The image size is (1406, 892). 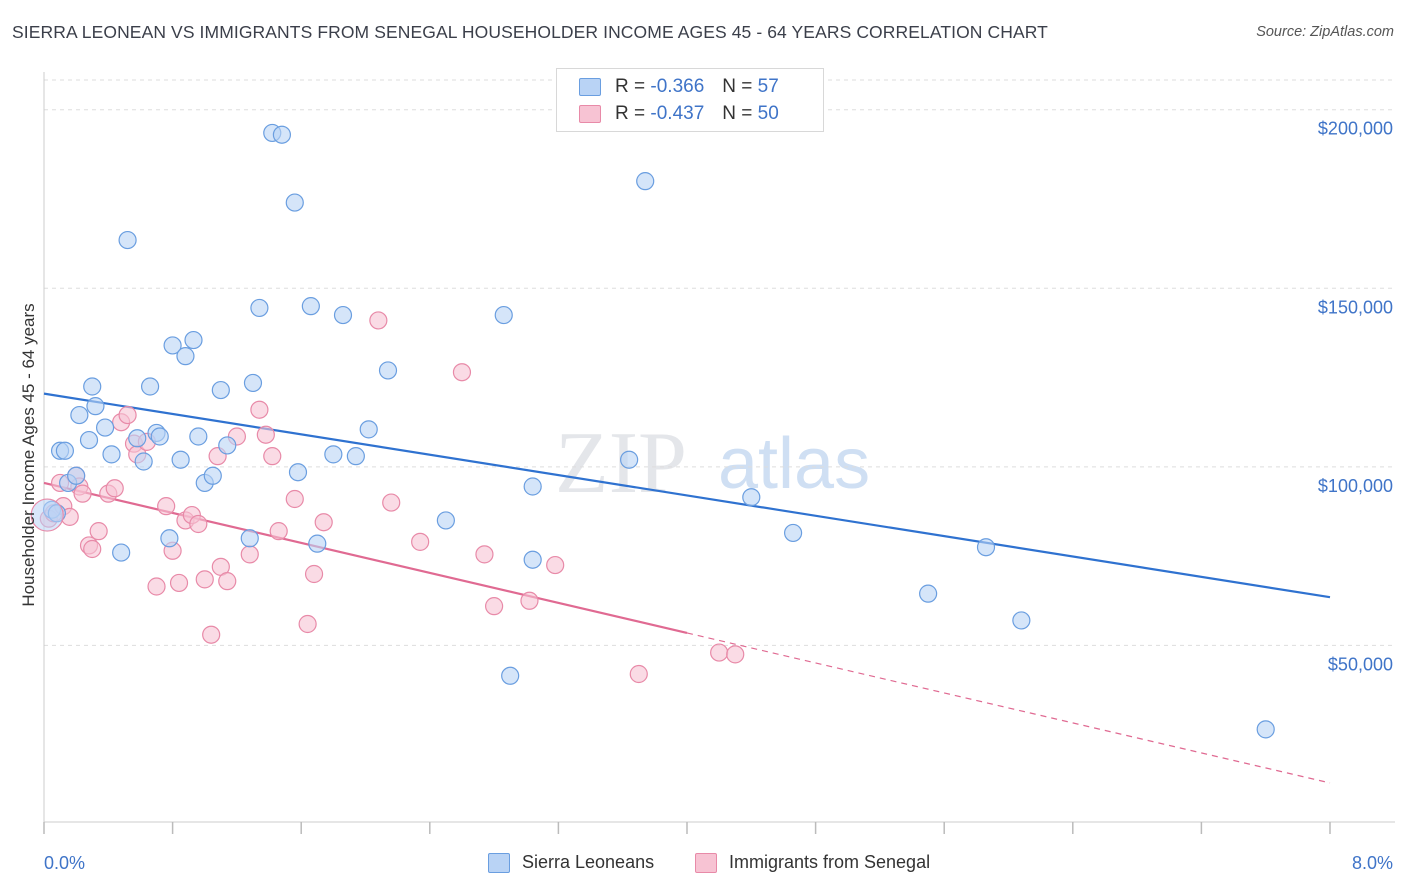 What do you see at coordinates (1372, 863) in the screenshot?
I see `x-tick-label: 8.0%` at bounding box center [1372, 863].